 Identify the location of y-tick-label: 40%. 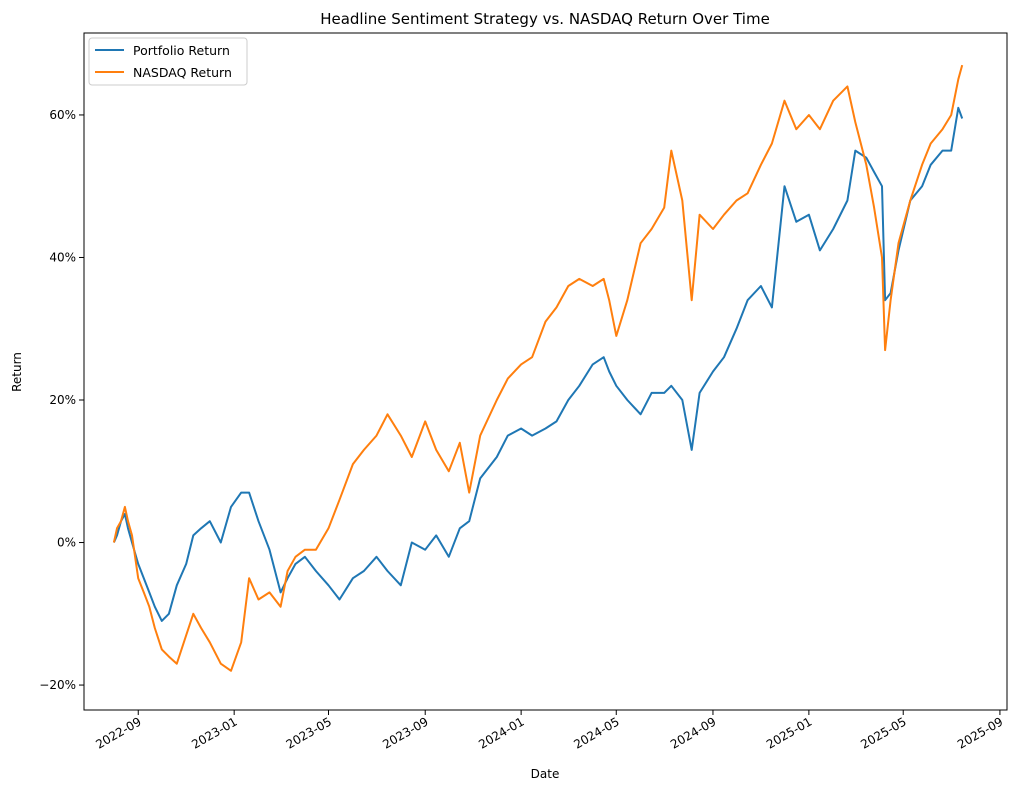
(62, 257).